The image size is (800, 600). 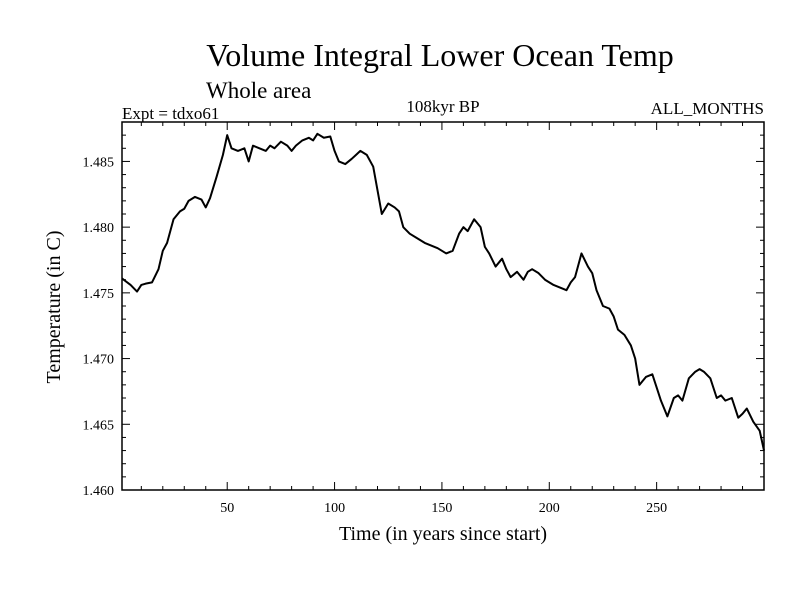 I want to click on x-tick-label: 50, so click(x=227, y=508).